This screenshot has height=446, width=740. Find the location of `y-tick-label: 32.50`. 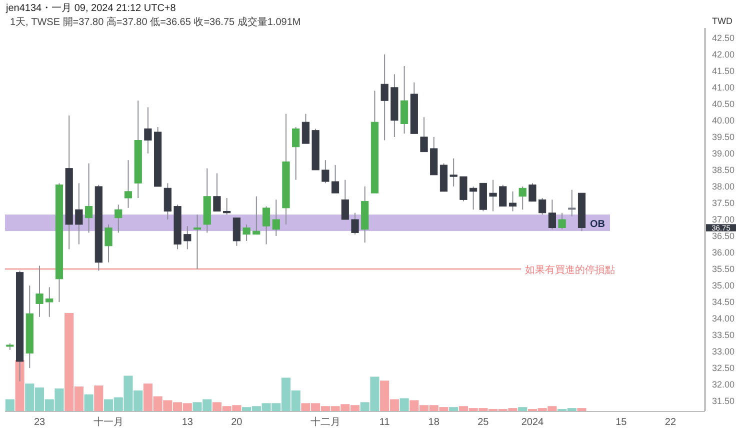

y-tick-label: 32.50 is located at coordinates (723, 368).